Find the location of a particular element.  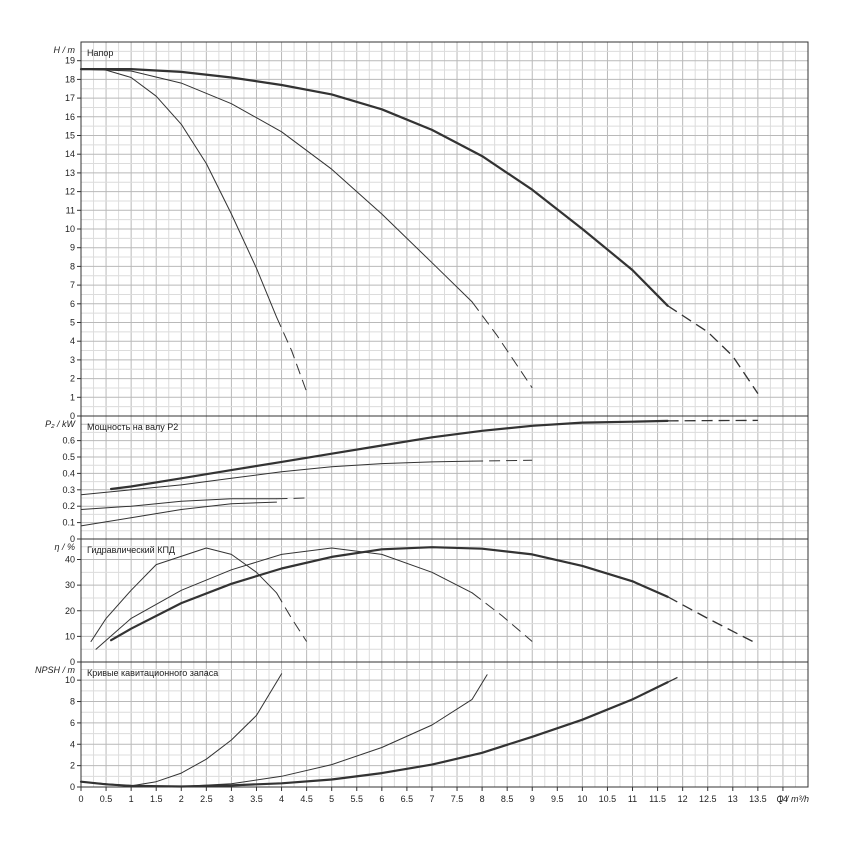

x-tick-label: 4.5 is located at coordinates (306, 799).